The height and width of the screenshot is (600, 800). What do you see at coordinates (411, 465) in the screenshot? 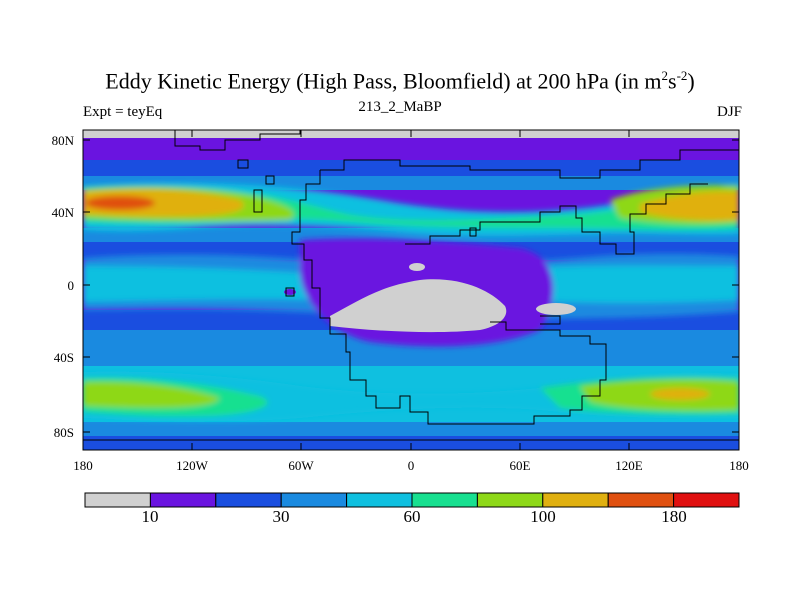
I see `x-tick-label: 0` at bounding box center [411, 465].